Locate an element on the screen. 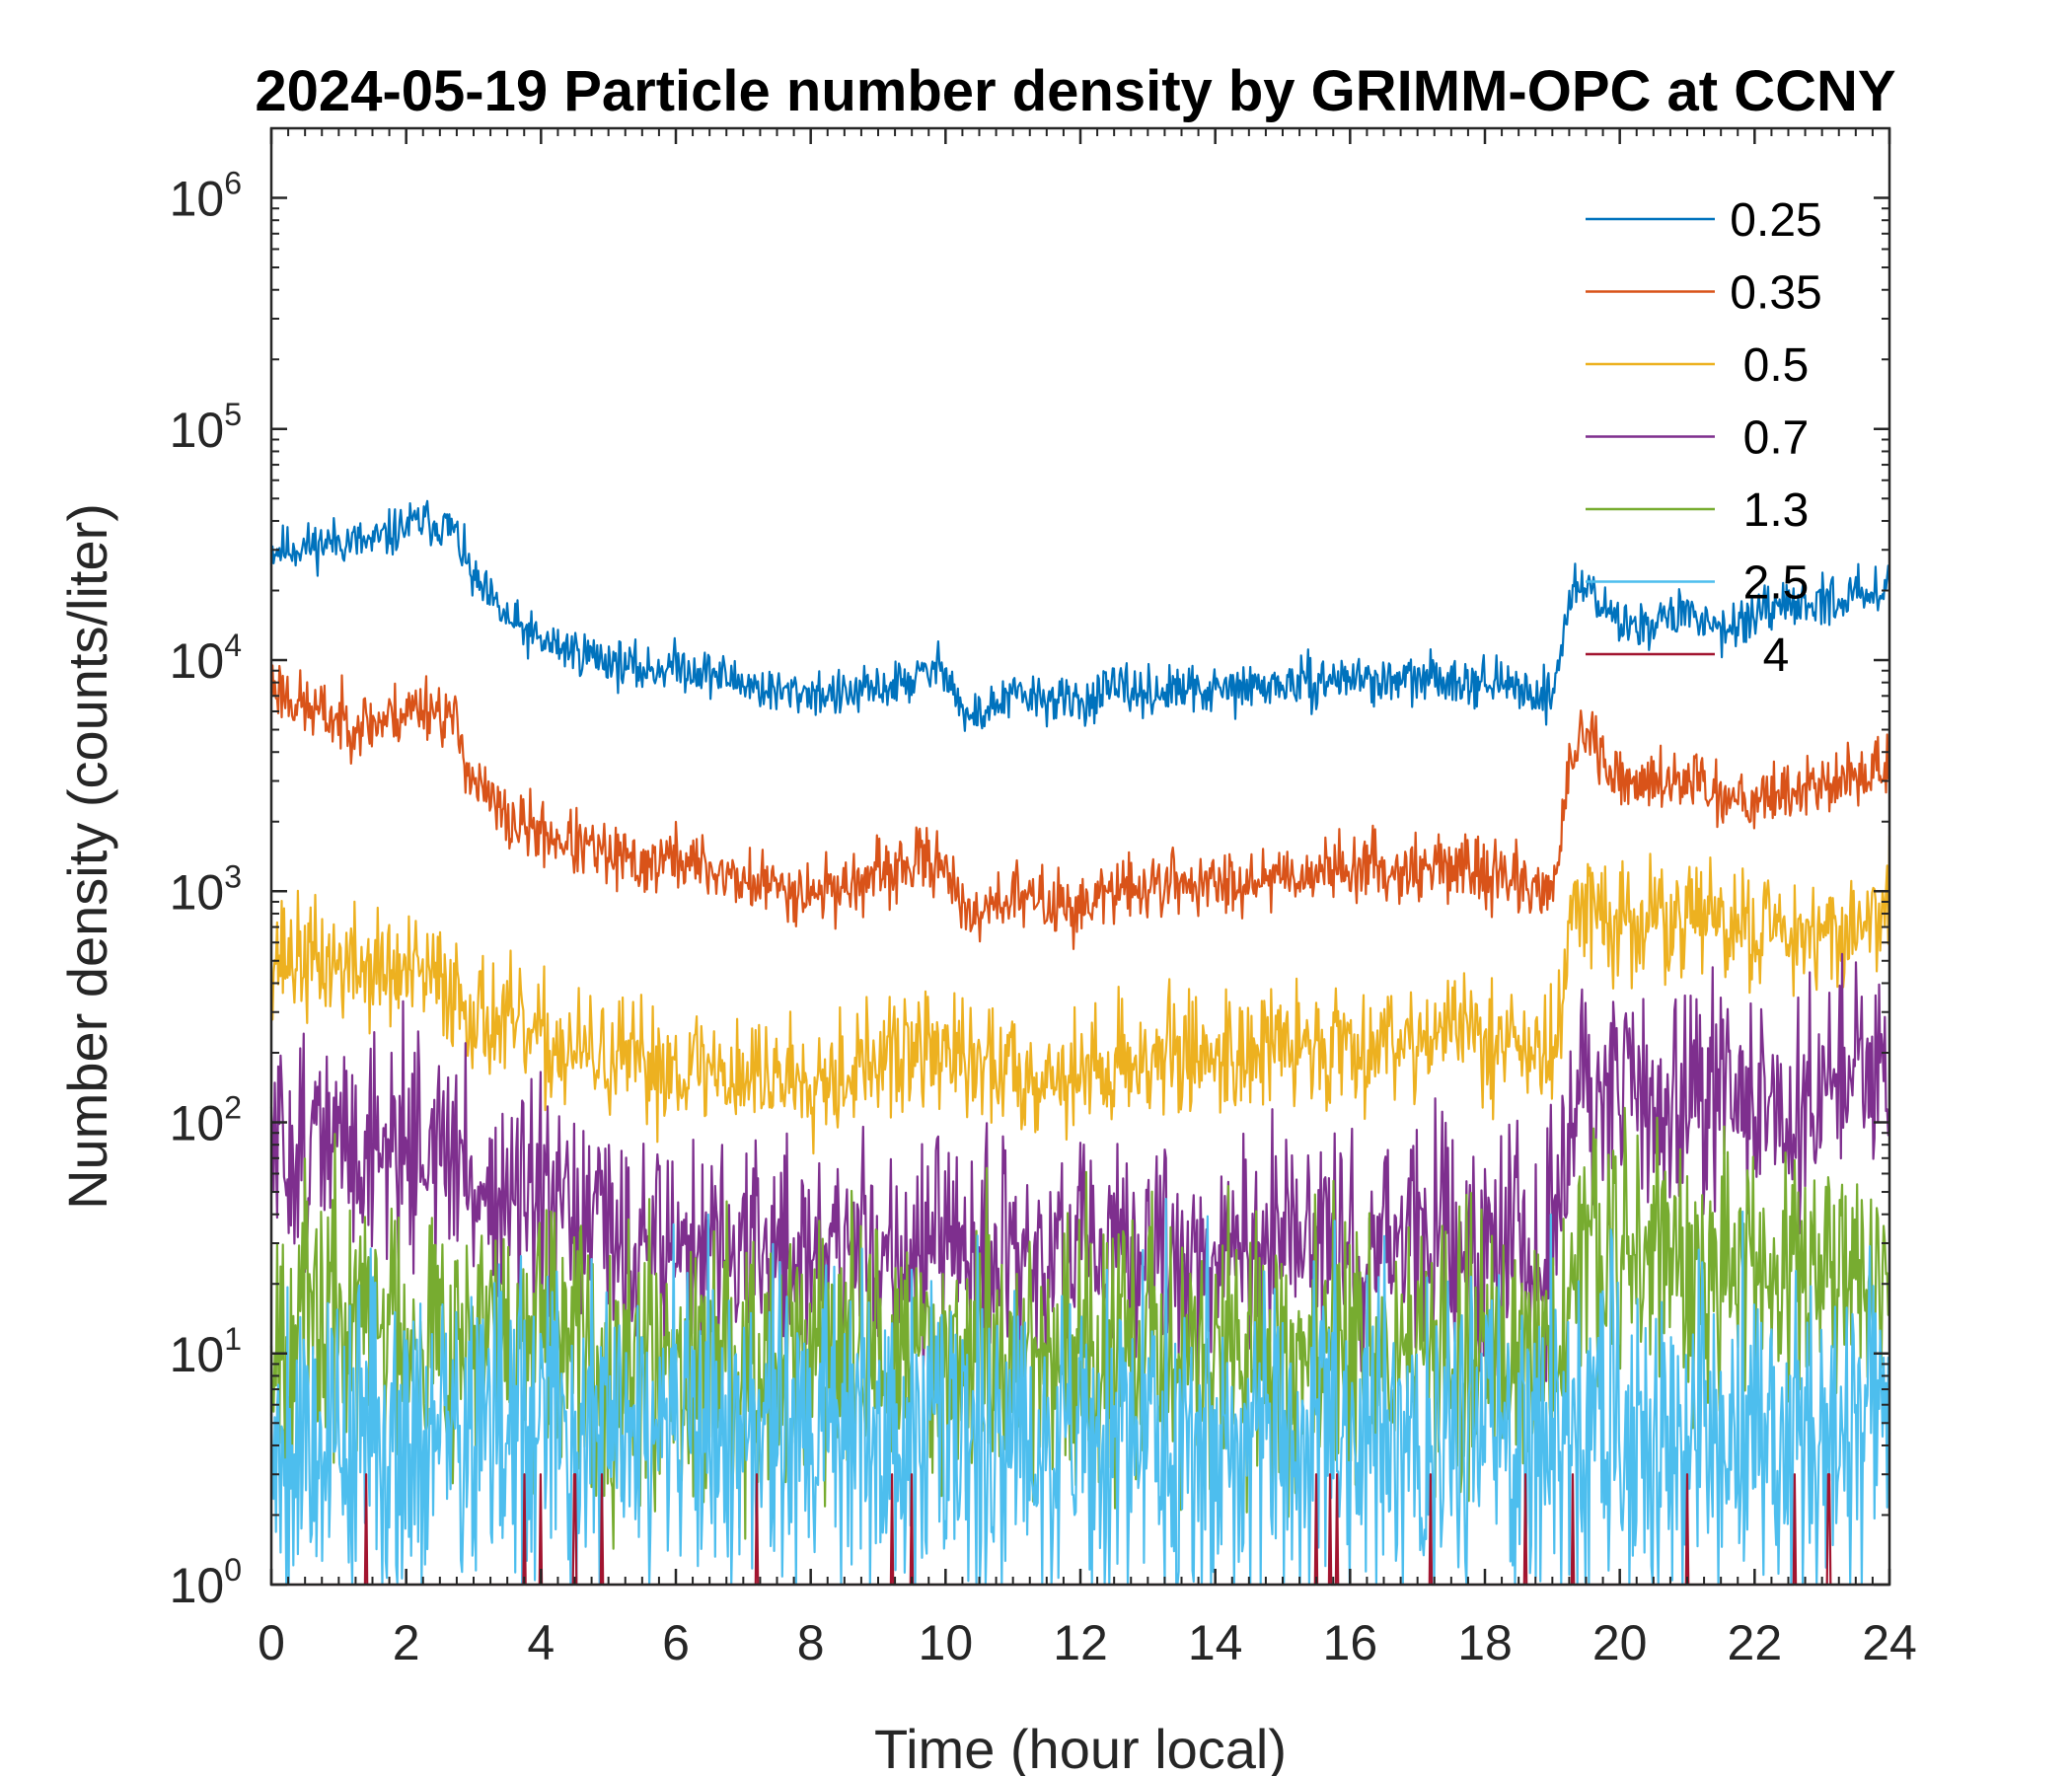 This screenshot has height=1776, width=2072. legend-label-0-25: 0.25 is located at coordinates (1776, 221).